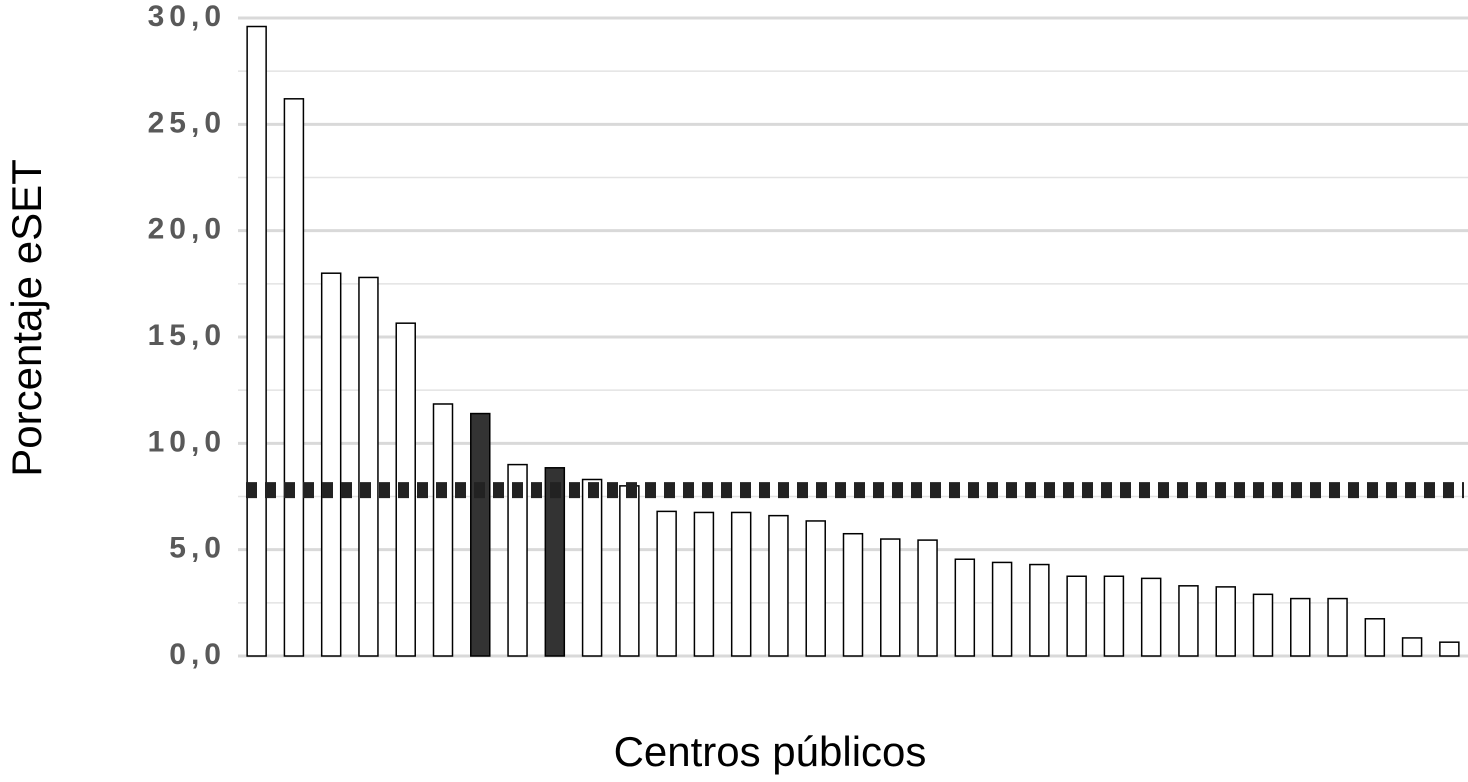  What do you see at coordinates (187, 229) in the screenshot?
I see `y-tick-label: 20,0` at bounding box center [187, 229].